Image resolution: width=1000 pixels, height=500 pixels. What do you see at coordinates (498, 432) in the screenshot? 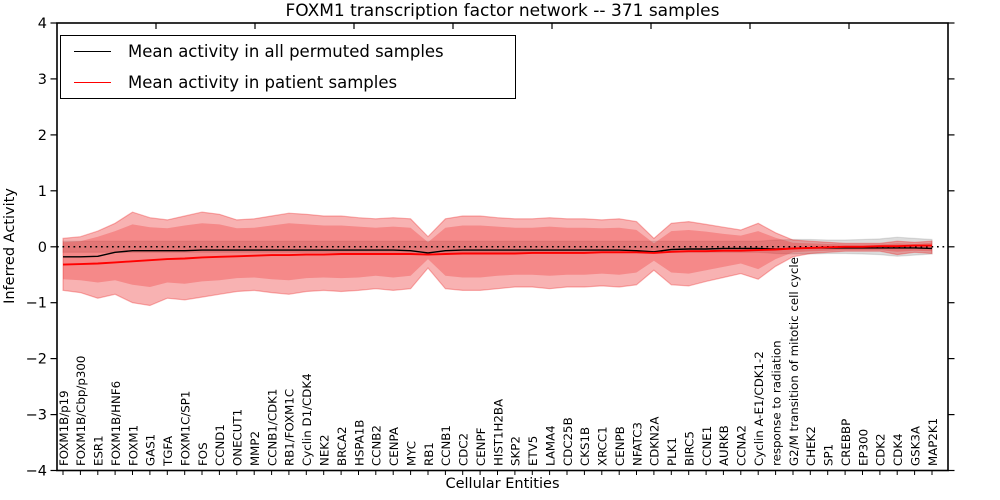
I see `x-tick-label: HIST1H2BA` at bounding box center [498, 432].